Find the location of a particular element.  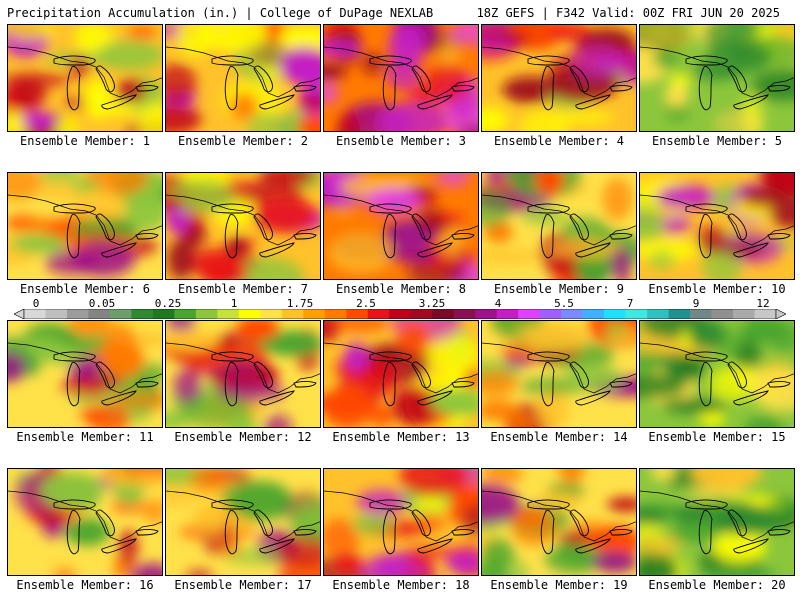

colorbar-tick-label: 0.25 is located at coordinates (168, 303).